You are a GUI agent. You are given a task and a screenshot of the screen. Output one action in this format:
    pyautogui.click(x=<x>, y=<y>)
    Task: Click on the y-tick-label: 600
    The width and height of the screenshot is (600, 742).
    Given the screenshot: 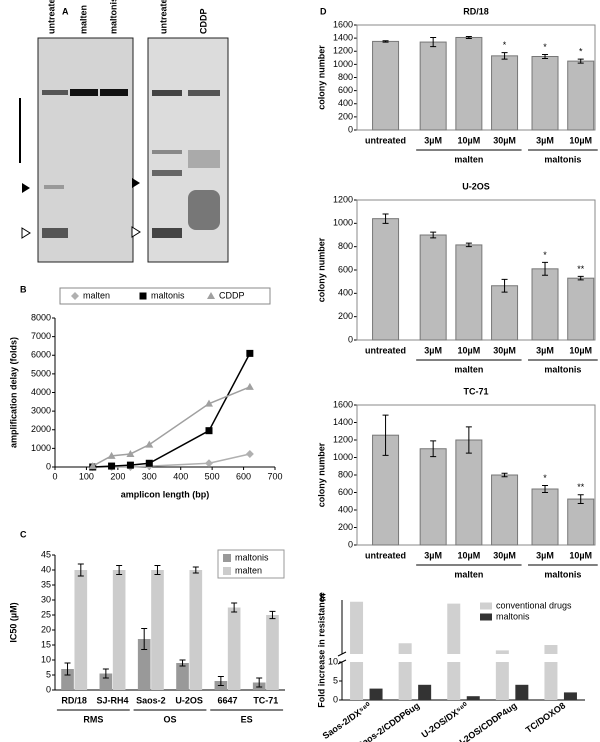 What is the action you would take?
    pyautogui.click(x=345, y=492)
    